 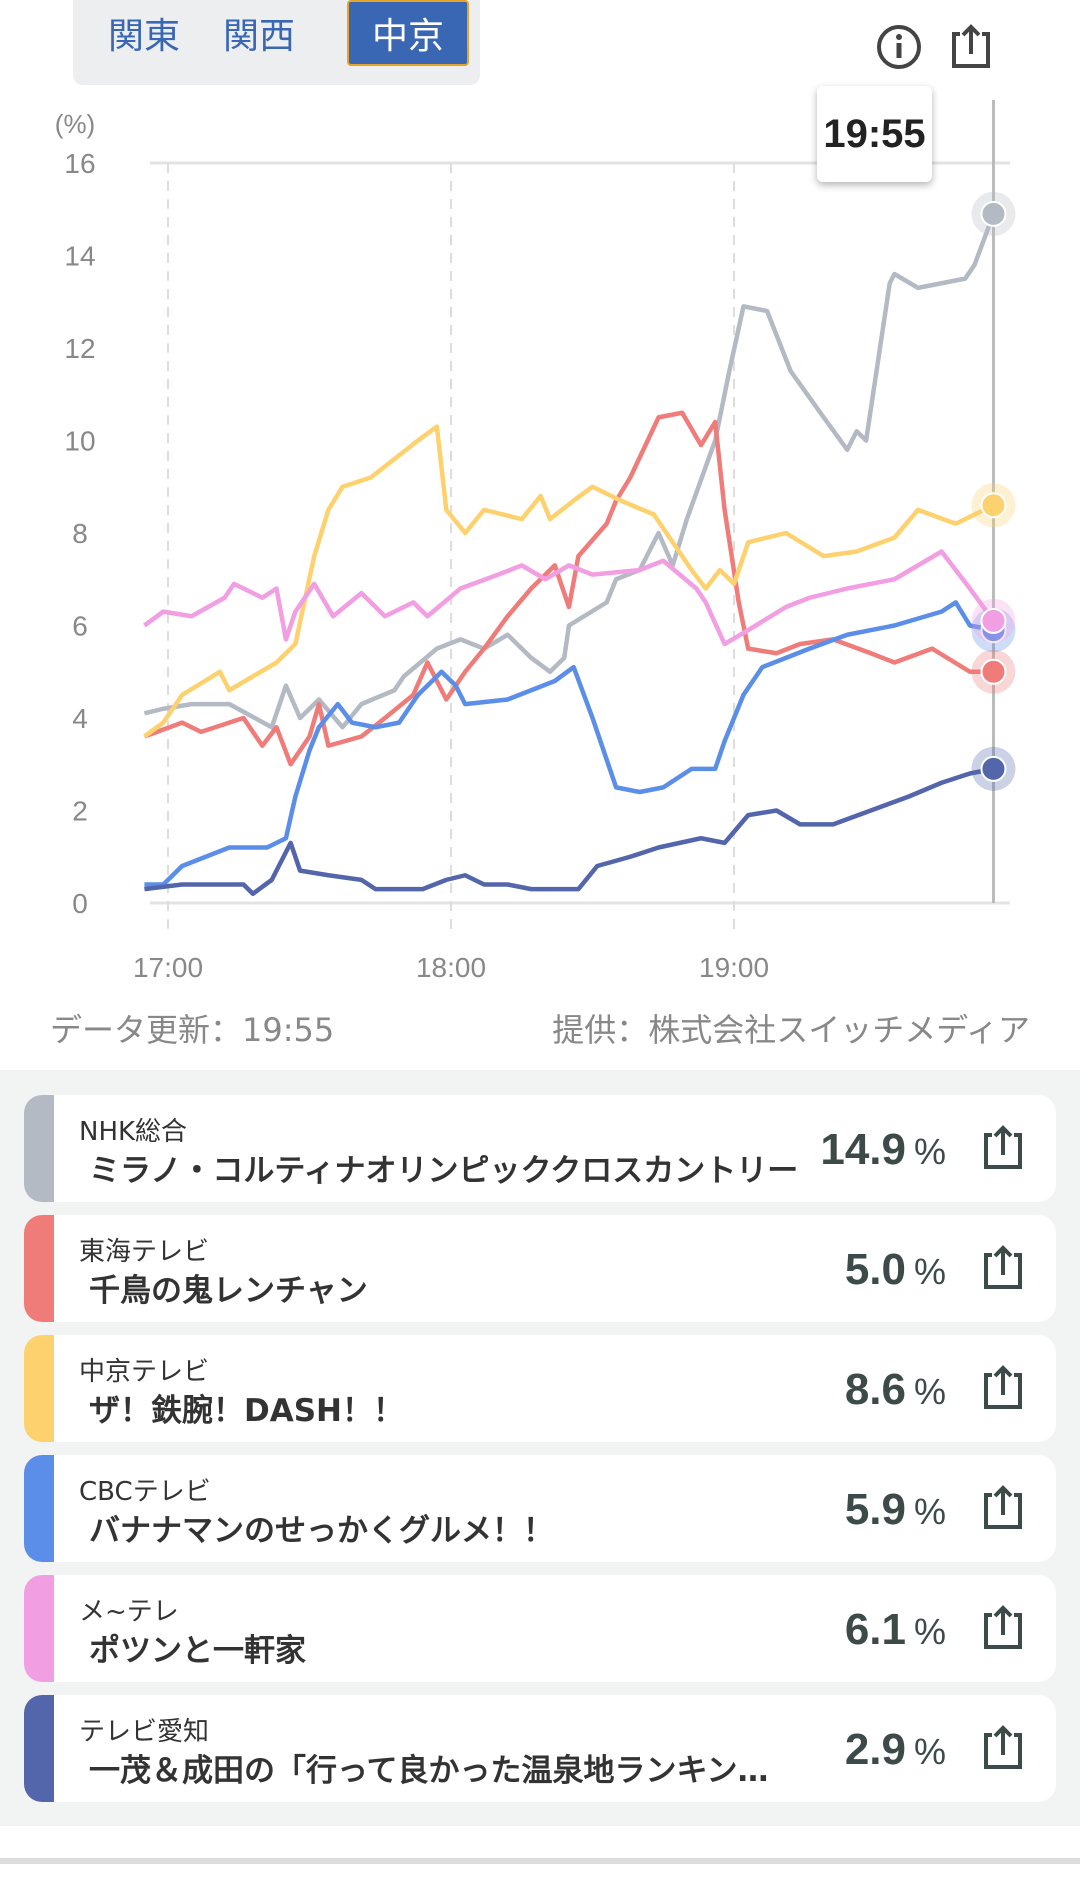 I want to click on divider, so click(x=540, y=1861).